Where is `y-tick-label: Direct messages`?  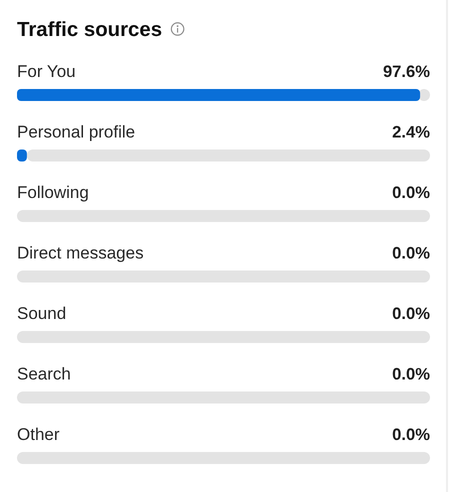
y-tick-label: Direct messages is located at coordinates (80, 252).